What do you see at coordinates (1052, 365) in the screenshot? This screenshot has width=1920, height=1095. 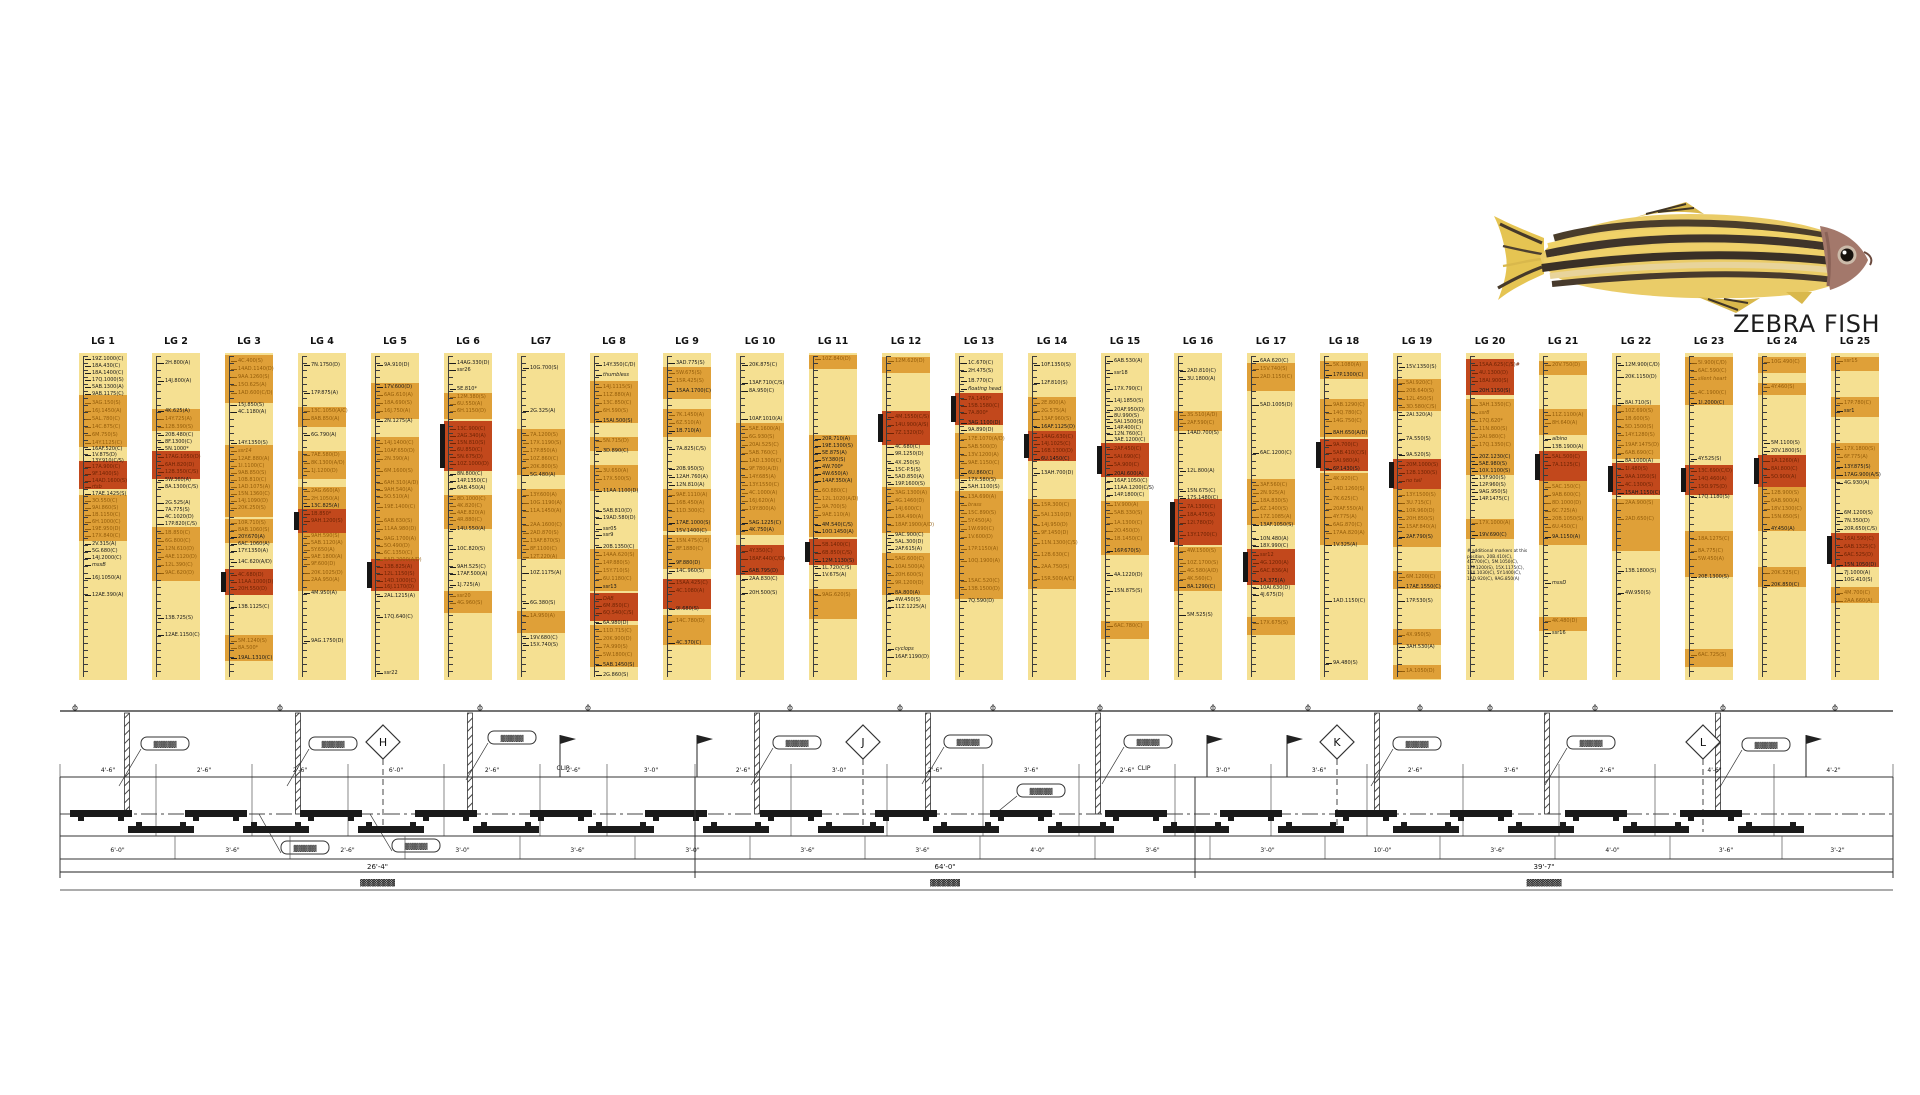 I see `marker-label: 10F.1350(S)` at bounding box center [1052, 365].